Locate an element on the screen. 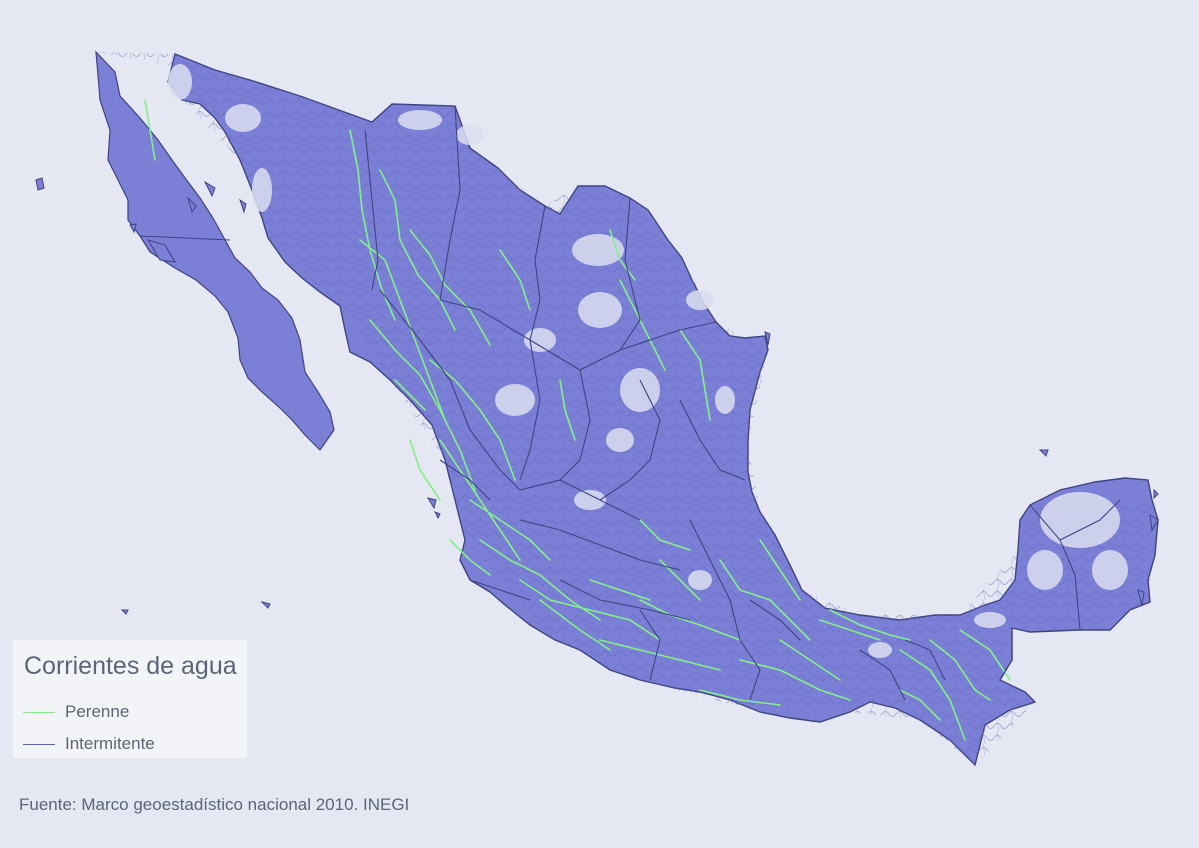 The height and width of the screenshot is (848, 1199). perennial-swatch is located at coordinates (39, 712).